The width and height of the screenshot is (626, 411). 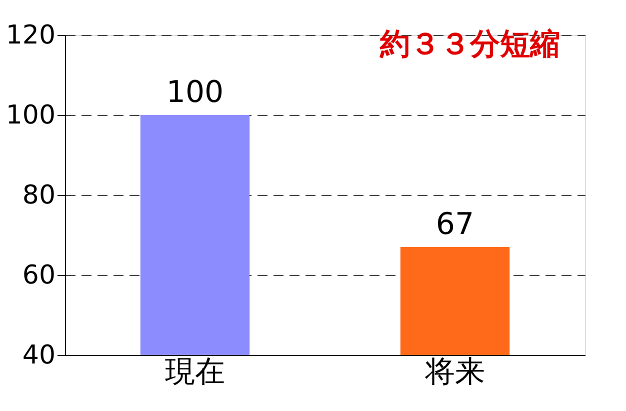 What do you see at coordinates (31, 115) in the screenshot?
I see `y-tick-label: 100` at bounding box center [31, 115].